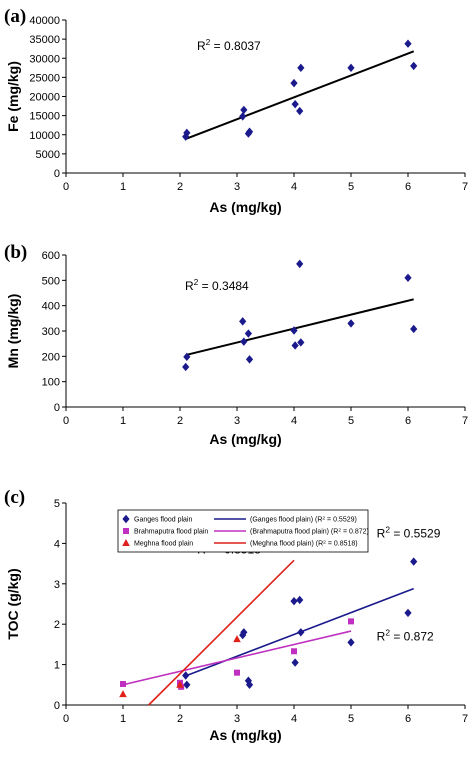 The image size is (474, 760). I want to click on y-axis-label: TOC (g/kg), so click(13, 603).